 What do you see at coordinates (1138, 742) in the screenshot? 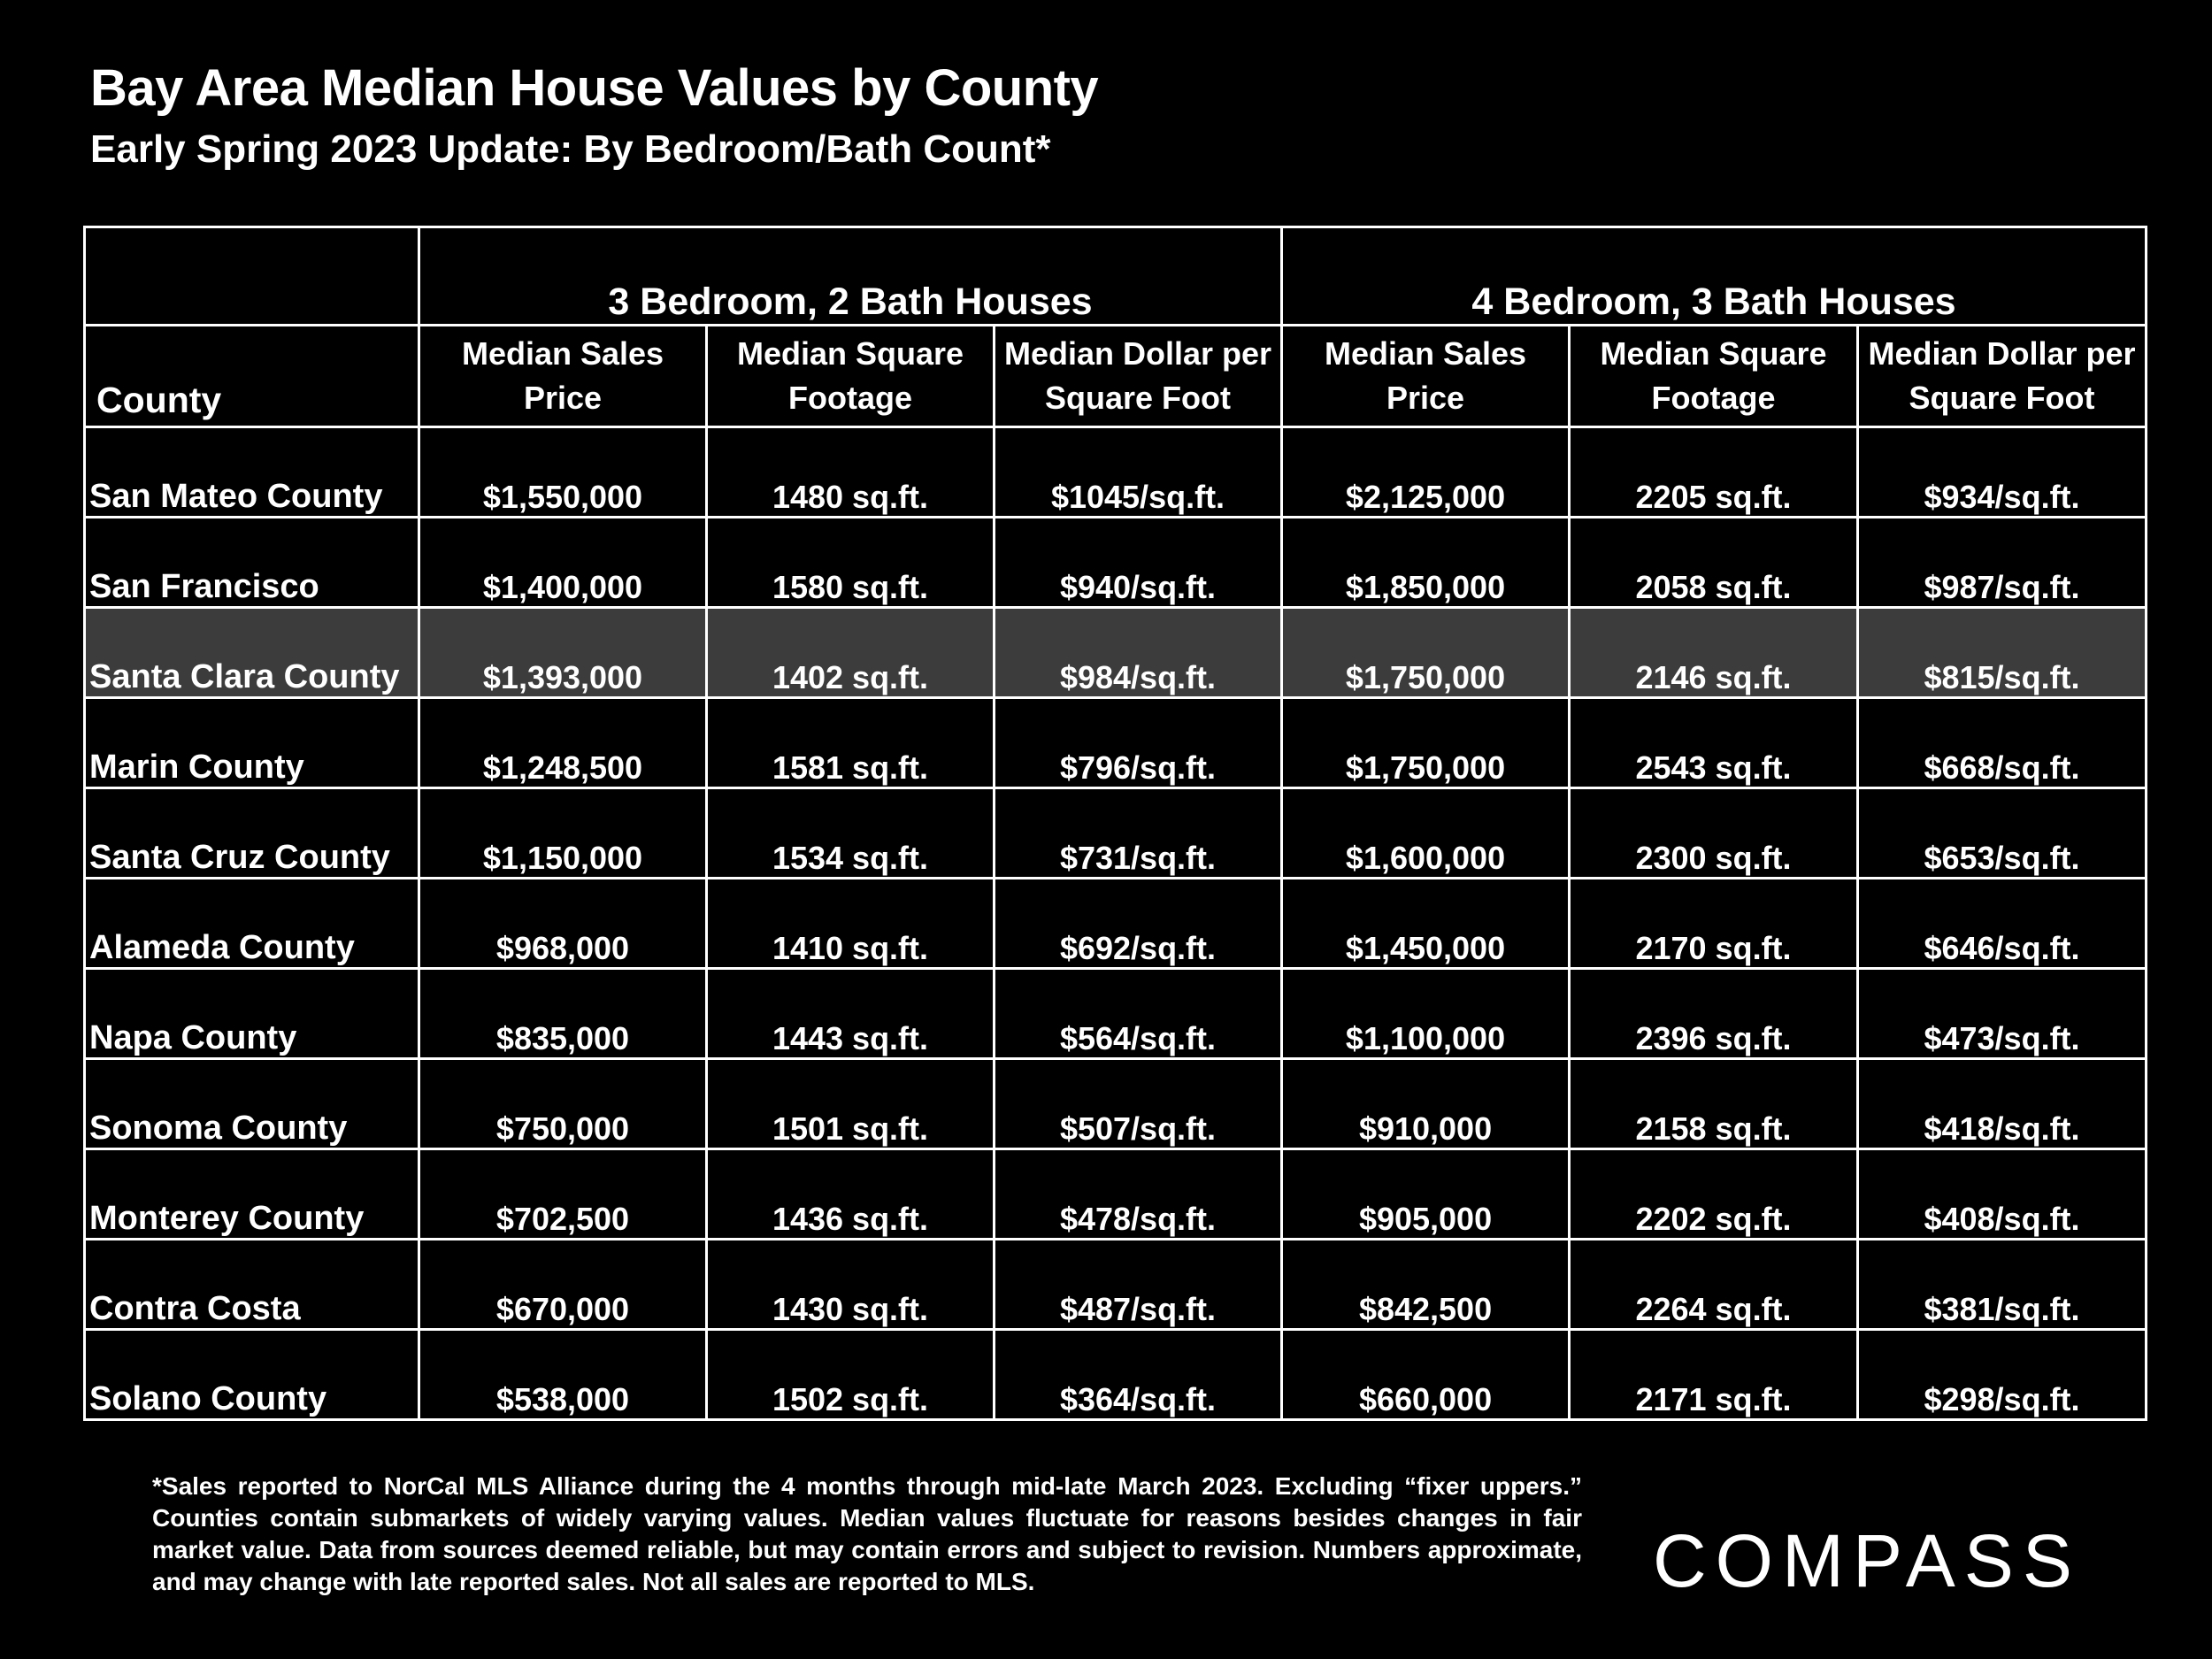
I see `value-cell: $796/sq.ft.` at bounding box center [1138, 742].